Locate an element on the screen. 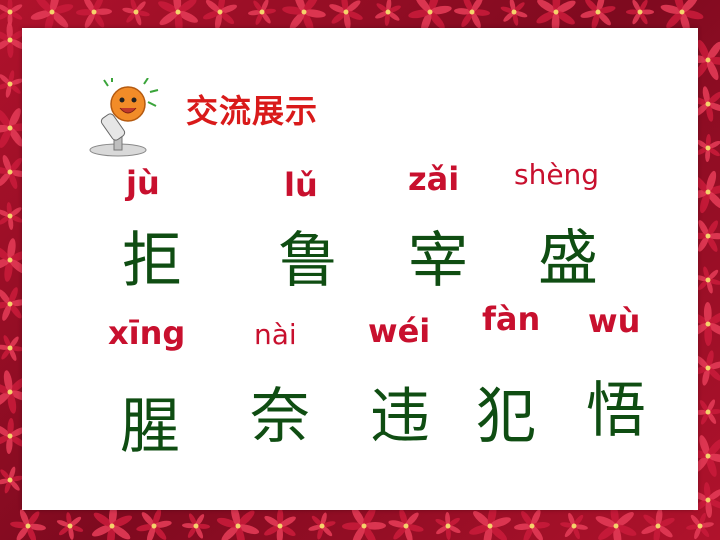 The height and width of the screenshot is (540, 720). pinyin-xing: xīng is located at coordinates (147, 333).